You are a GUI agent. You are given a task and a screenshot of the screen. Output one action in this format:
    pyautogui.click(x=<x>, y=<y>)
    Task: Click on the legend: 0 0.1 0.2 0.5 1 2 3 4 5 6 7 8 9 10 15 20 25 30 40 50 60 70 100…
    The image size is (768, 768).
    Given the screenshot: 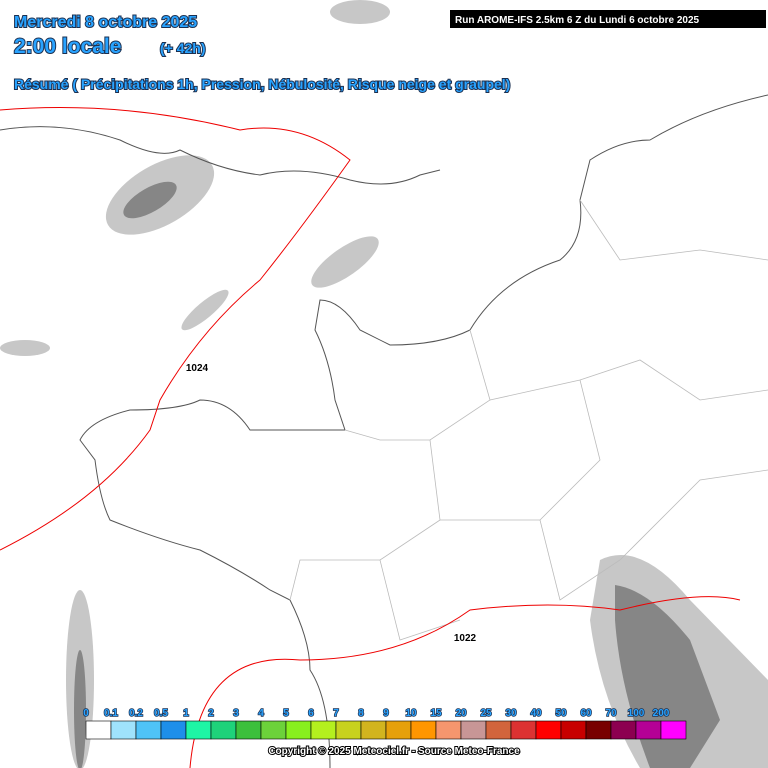 What is the action you would take?
    pyautogui.click(x=384, y=723)
    